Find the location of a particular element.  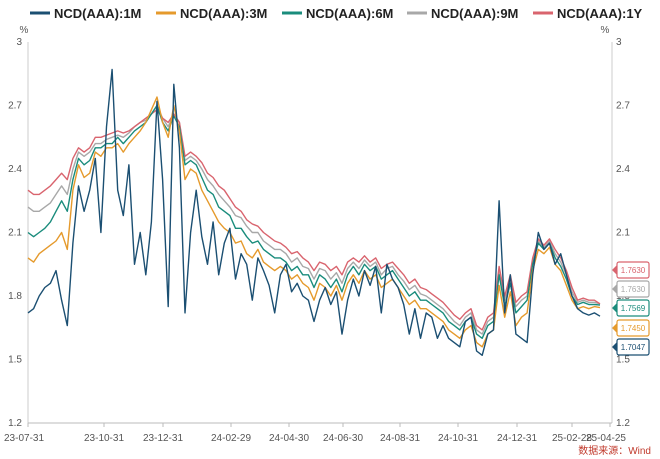

x-tick-label-2: 23-12-31 is located at coordinates (163, 438).